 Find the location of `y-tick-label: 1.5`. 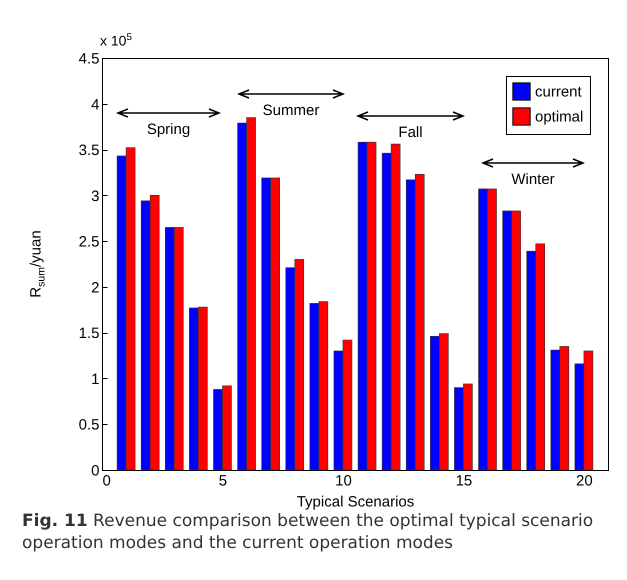

y-tick-label: 1.5 is located at coordinates (89, 333).